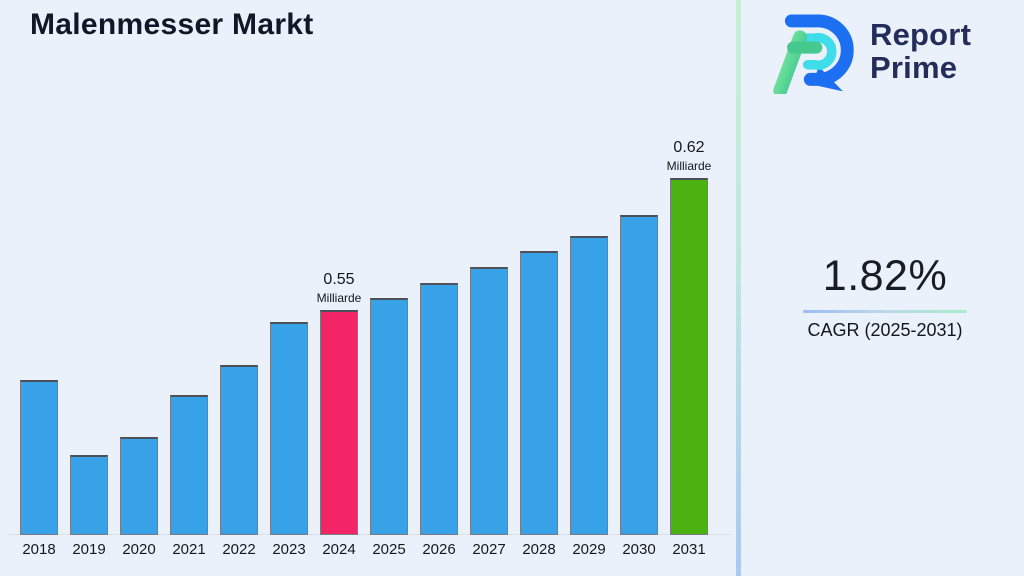 The height and width of the screenshot is (576, 1024). Describe the element at coordinates (689, 147) in the screenshot. I see `annotation-value: 0.62` at that location.